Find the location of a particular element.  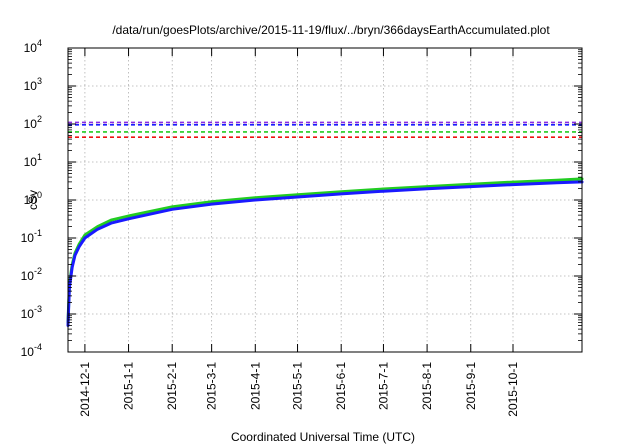

y-tick-exponent: -1 is located at coordinates (38, 233).